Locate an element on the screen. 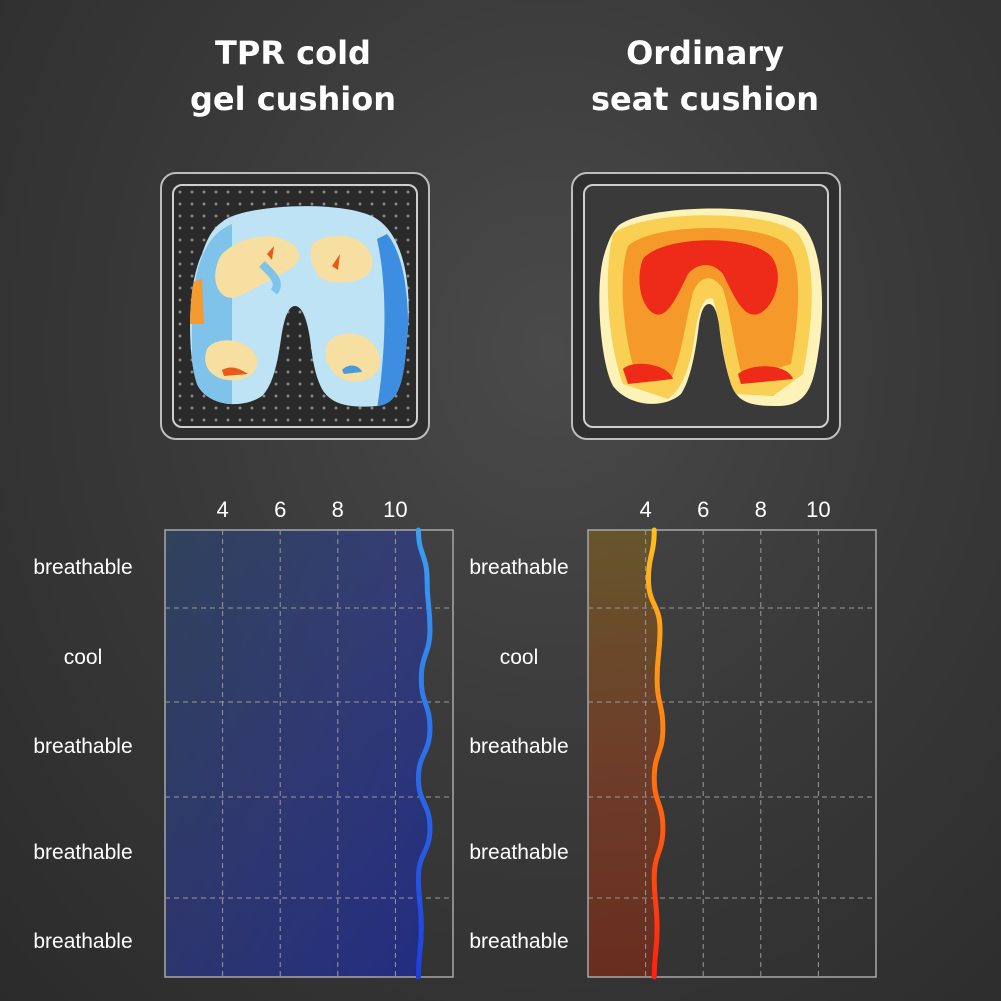 The height and width of the screenshot is (1001, 1001). tpr-map-edge-right is located at coordinates (393, 320).